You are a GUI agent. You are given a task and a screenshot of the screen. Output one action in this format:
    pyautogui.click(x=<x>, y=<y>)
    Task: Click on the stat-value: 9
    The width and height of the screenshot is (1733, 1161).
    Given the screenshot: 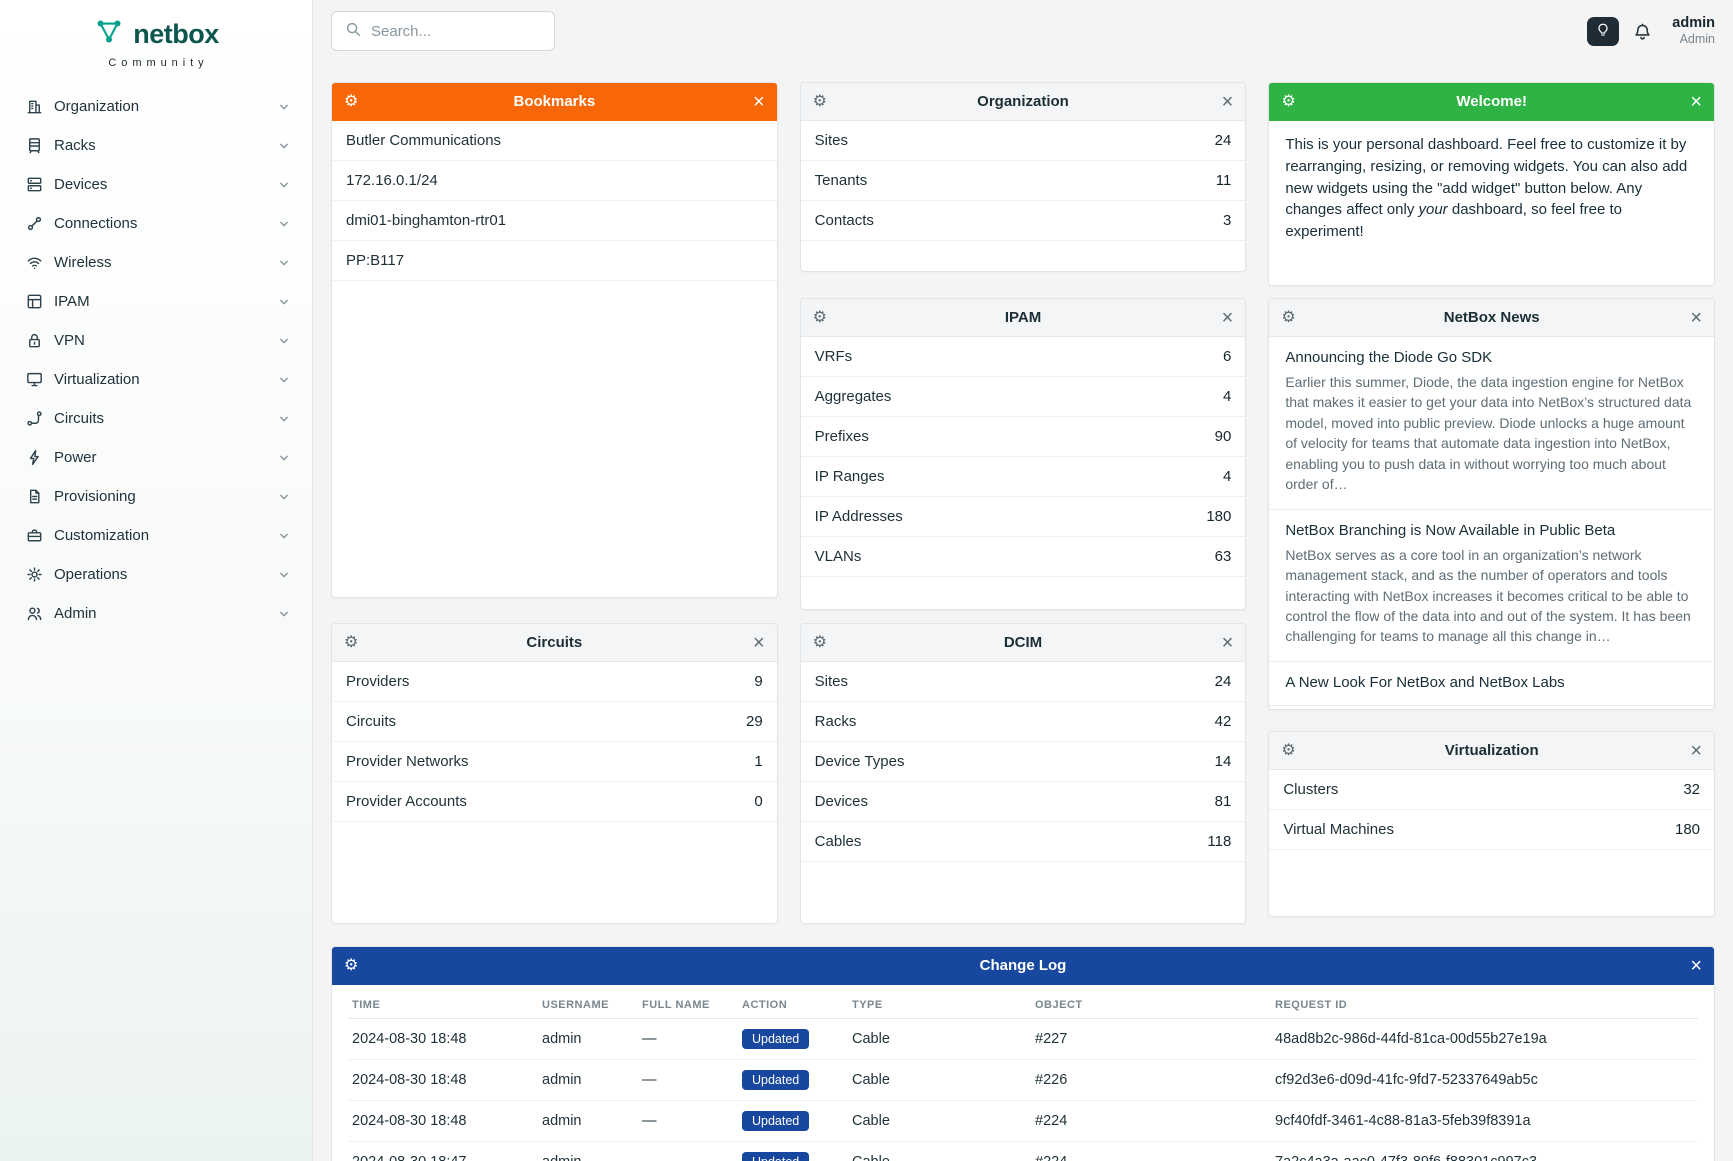 What is the action you would take?
    pyautogui.click(x=758, y=681)
    